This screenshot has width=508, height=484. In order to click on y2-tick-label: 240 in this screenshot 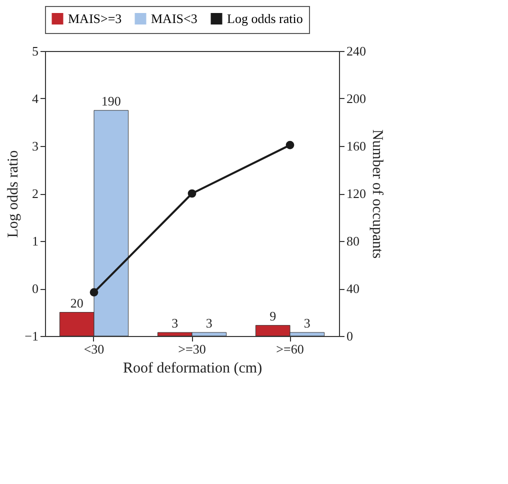, I will do `click(356, 51)`.